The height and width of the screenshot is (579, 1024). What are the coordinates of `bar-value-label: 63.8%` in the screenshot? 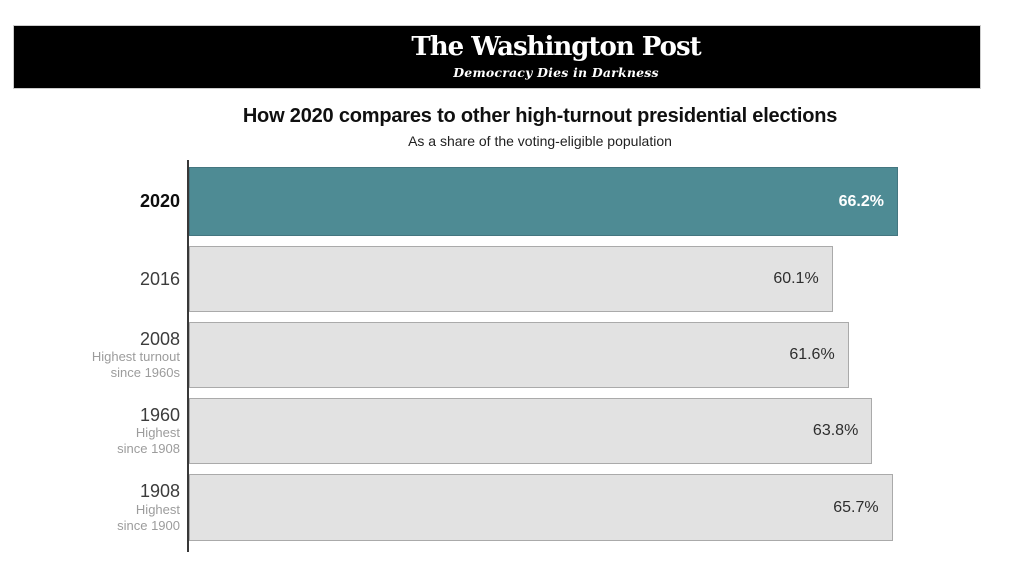 It's located at (835, 430).